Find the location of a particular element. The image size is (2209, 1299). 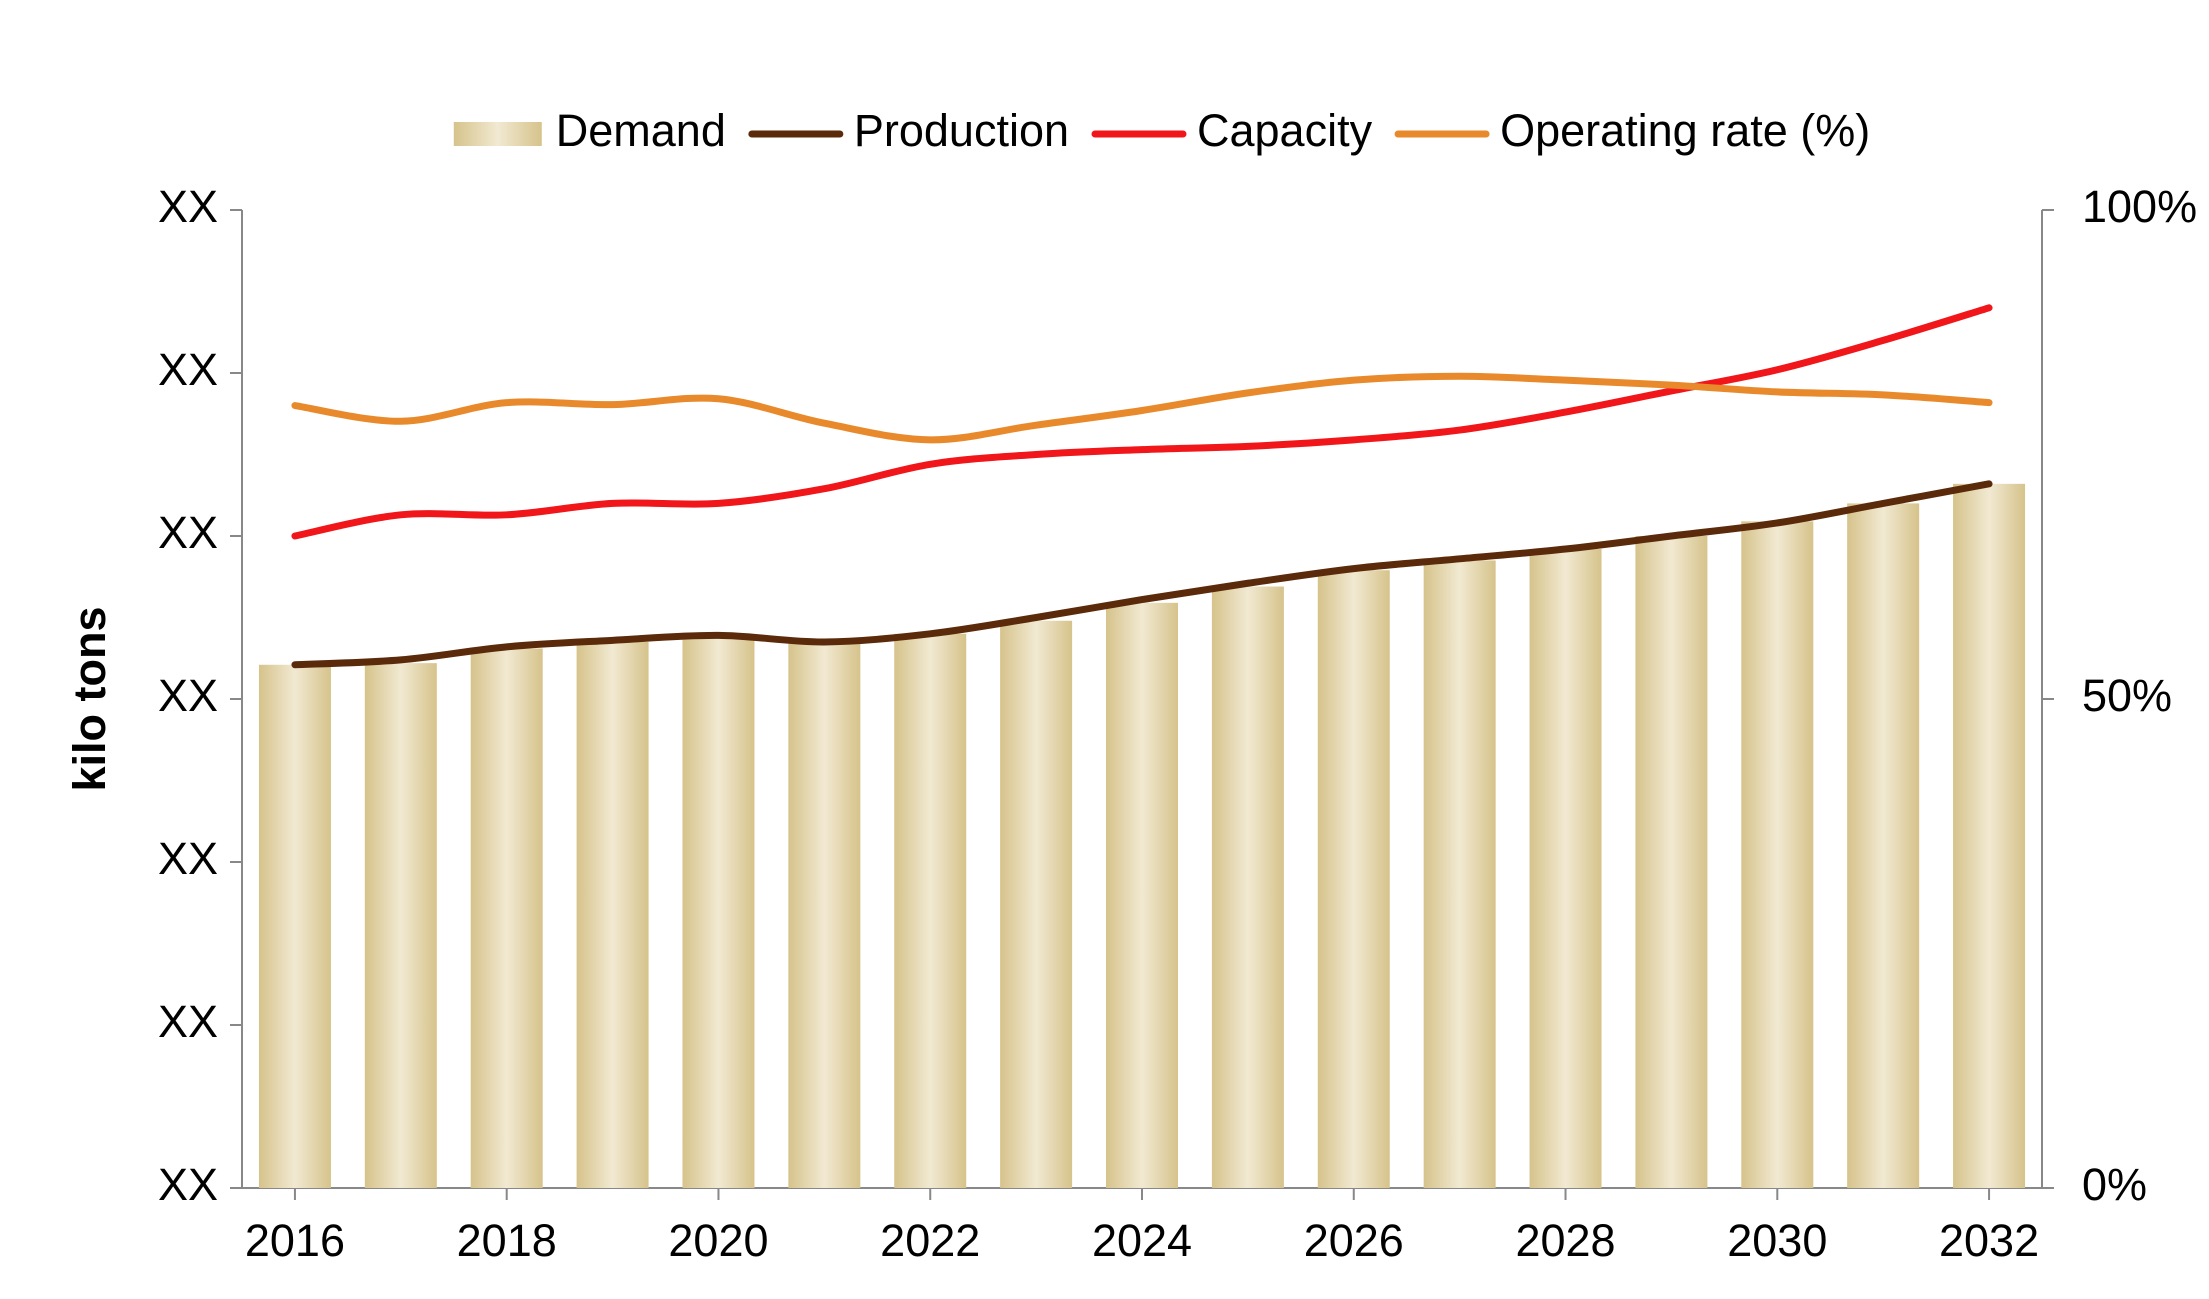

x-tick-label: 2024 is located at coordinates (1142, 1240).